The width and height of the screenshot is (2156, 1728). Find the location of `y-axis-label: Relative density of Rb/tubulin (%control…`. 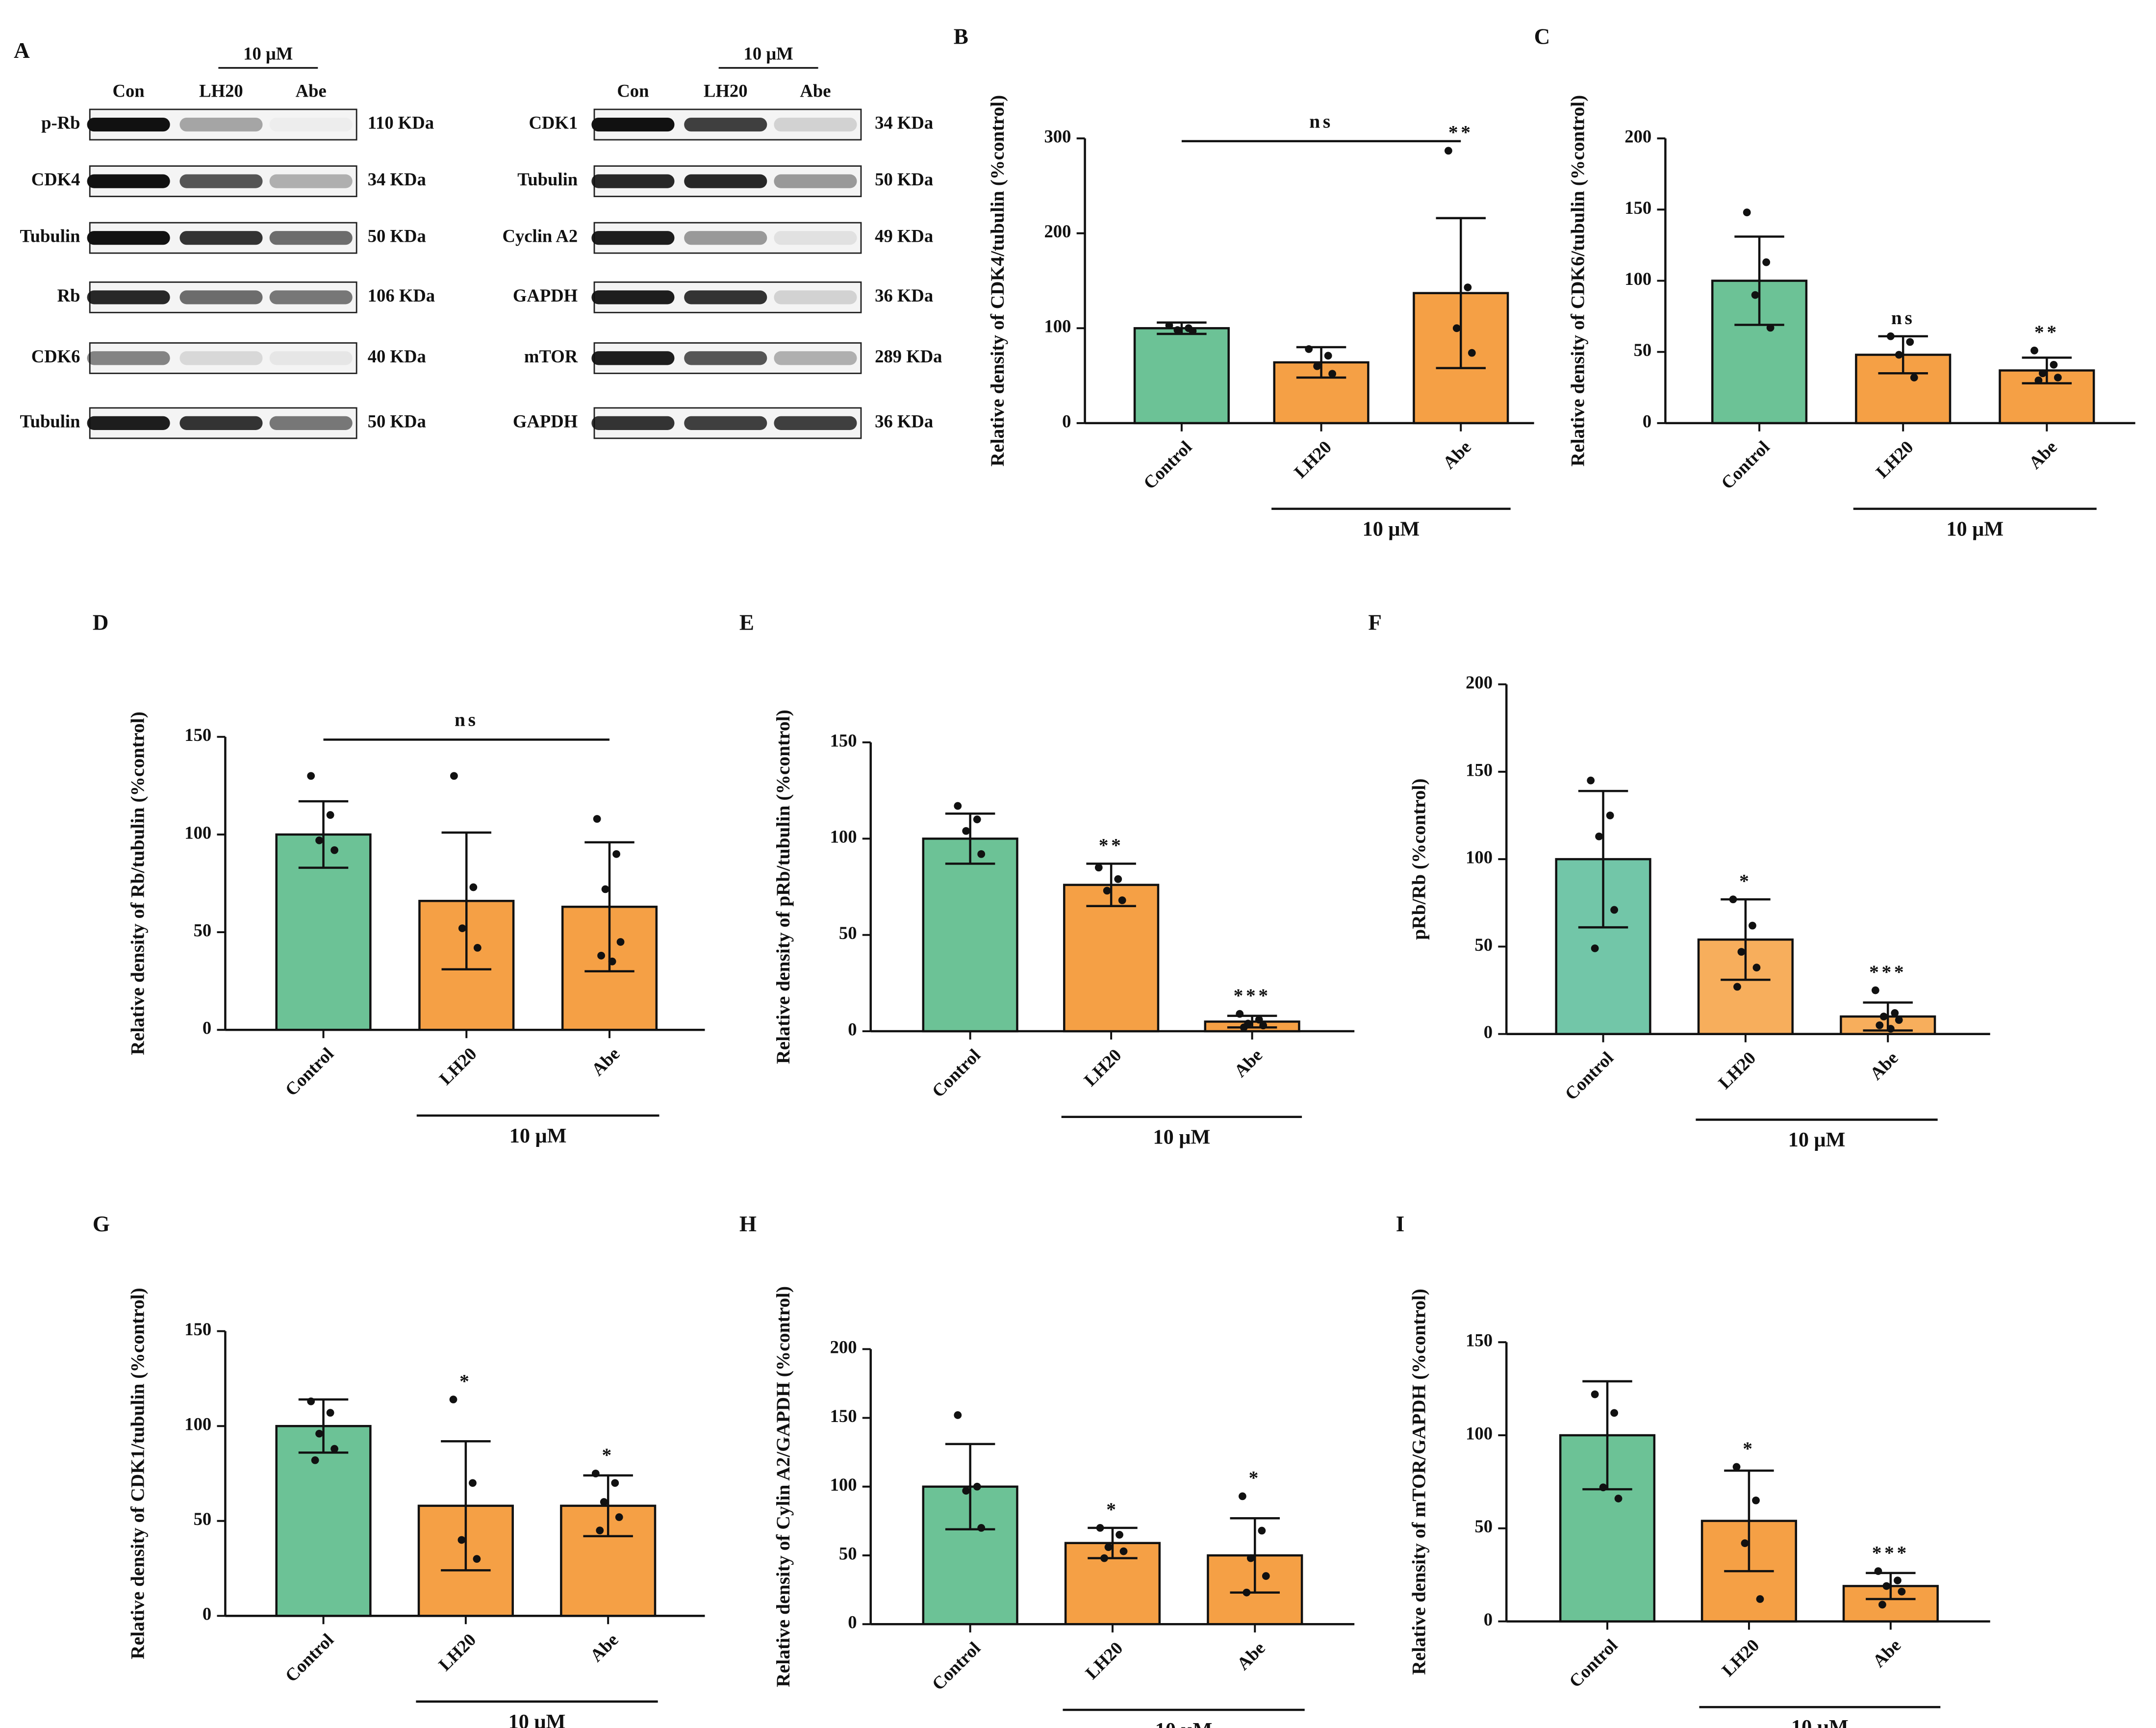

y-axis-label: Relative density of Rb/tubulin (%control… is located at coordinates (138, 883).